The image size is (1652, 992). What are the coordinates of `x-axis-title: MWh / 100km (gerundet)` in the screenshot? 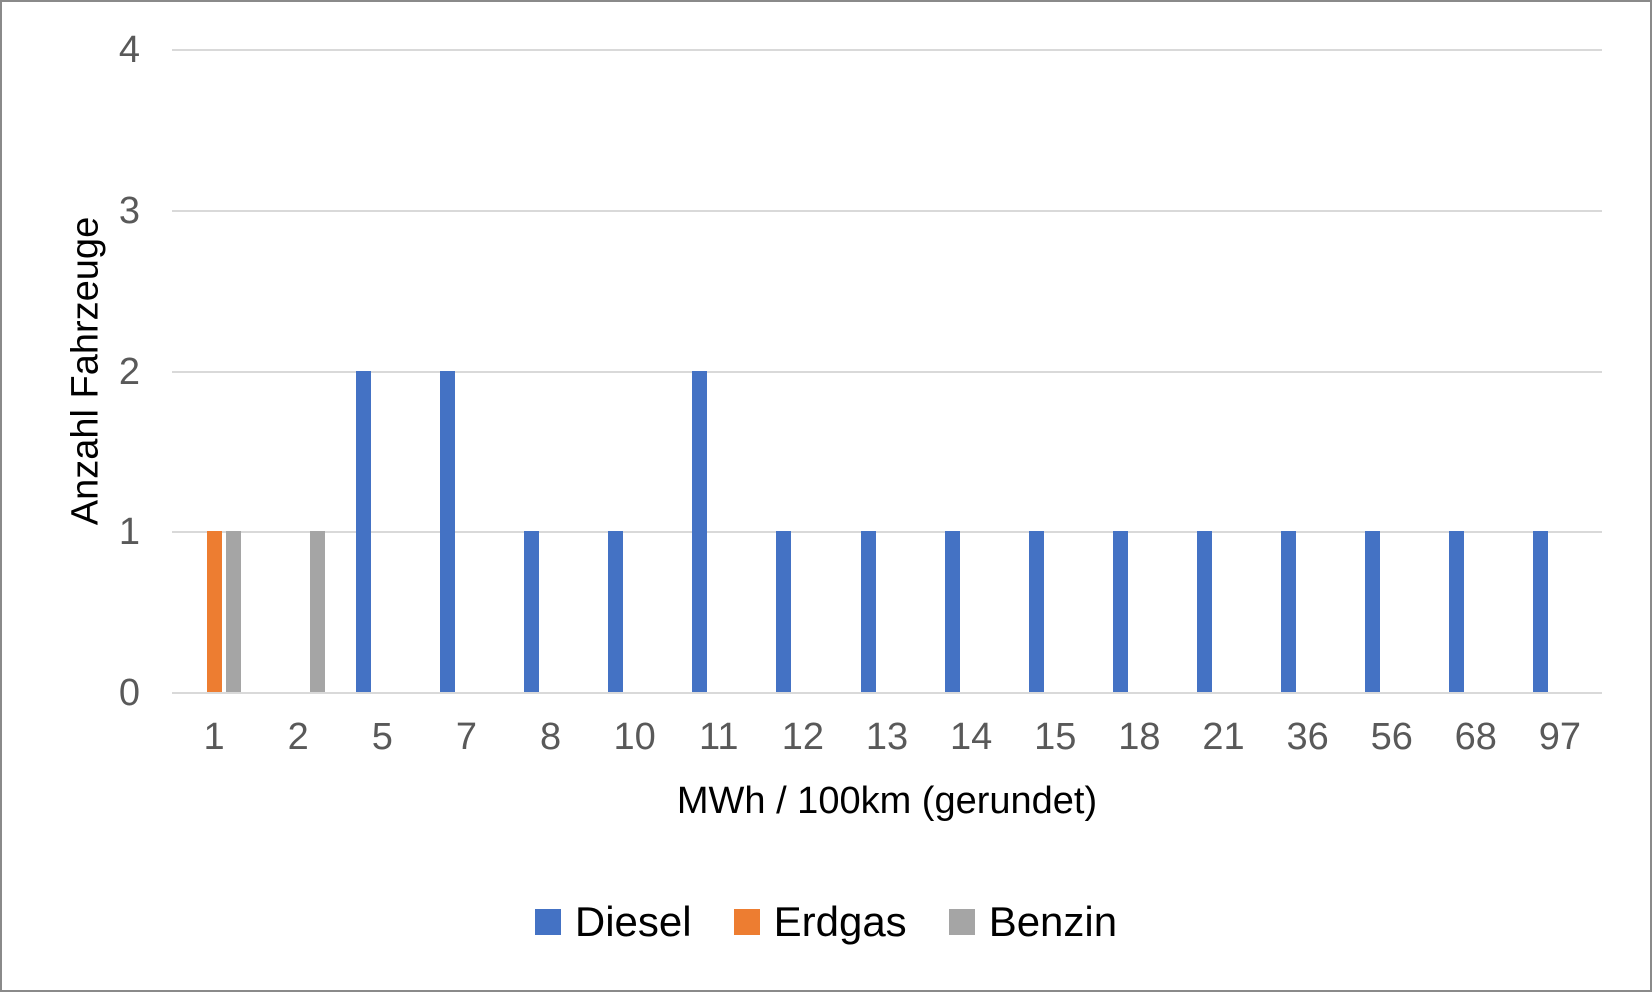 It's located at (887, 801).